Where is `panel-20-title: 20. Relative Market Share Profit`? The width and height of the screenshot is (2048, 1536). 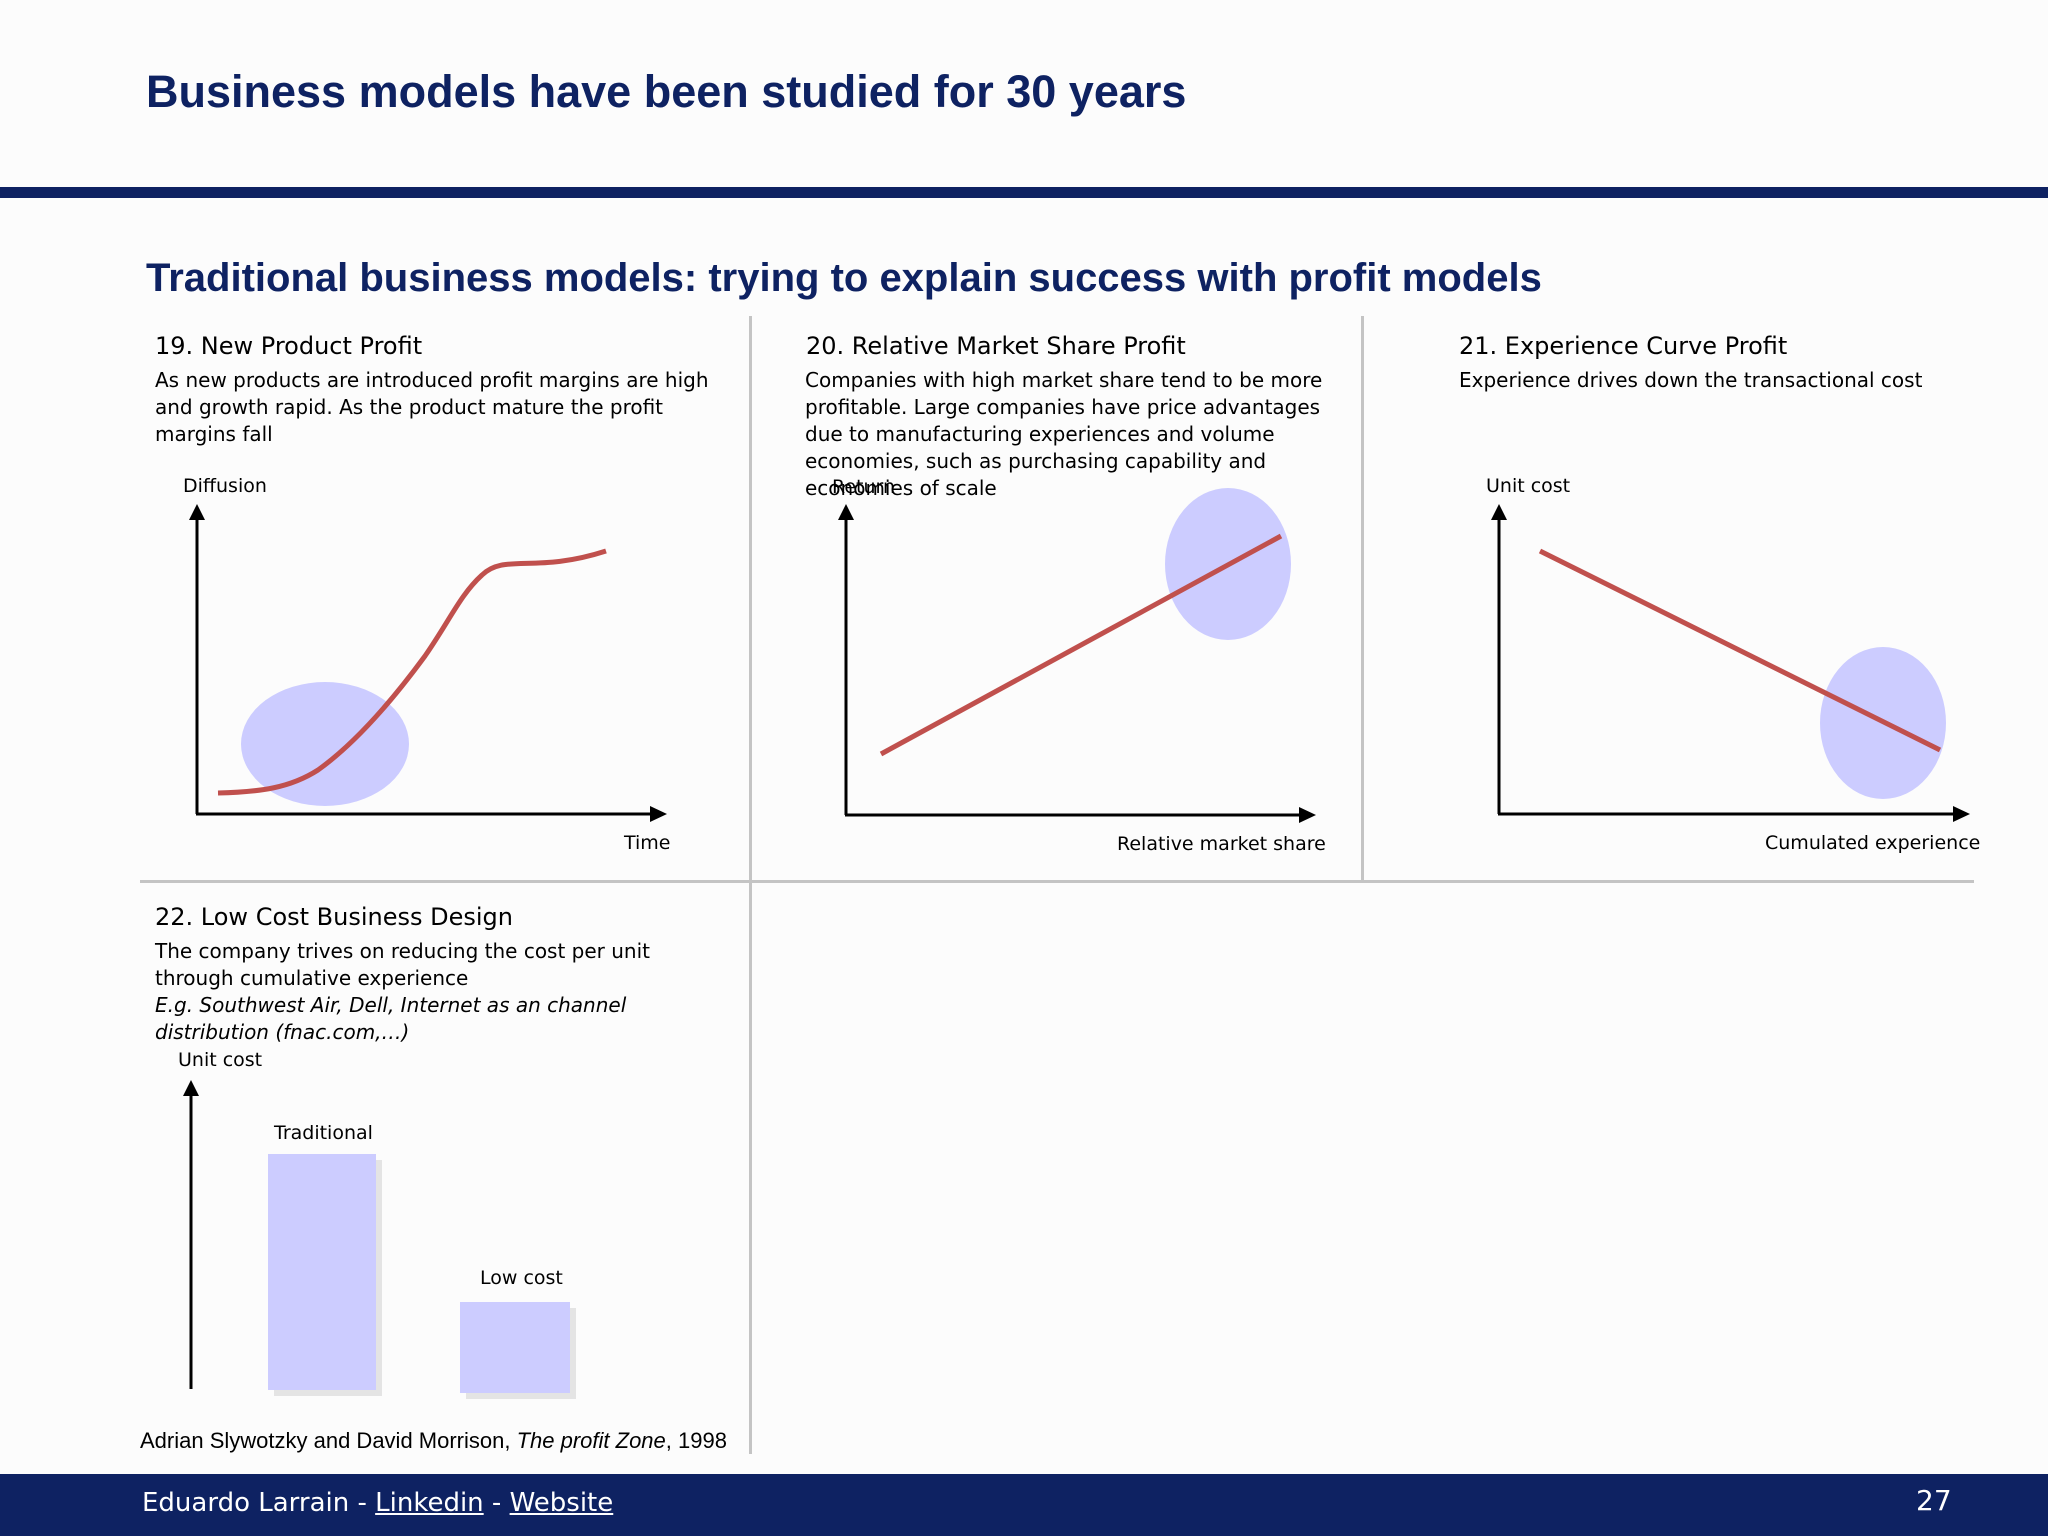 panel-20-title: 20. Relative Market Share Profit is located at coordinates (996, 346).